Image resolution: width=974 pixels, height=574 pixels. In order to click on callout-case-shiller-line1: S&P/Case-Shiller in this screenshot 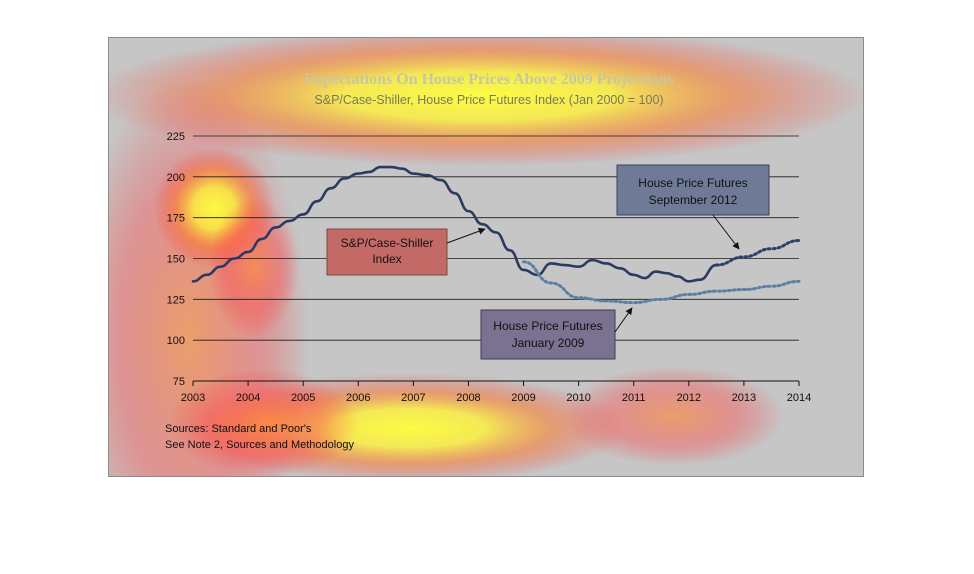, I will do `click(387, 243)`.